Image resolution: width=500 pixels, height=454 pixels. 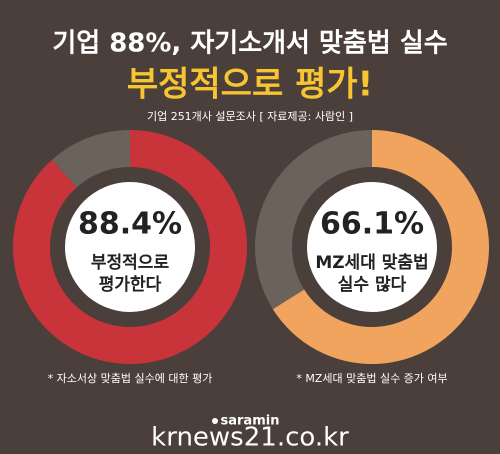 I want to click on value-label: 66.1%, so click(x=372, y=224).